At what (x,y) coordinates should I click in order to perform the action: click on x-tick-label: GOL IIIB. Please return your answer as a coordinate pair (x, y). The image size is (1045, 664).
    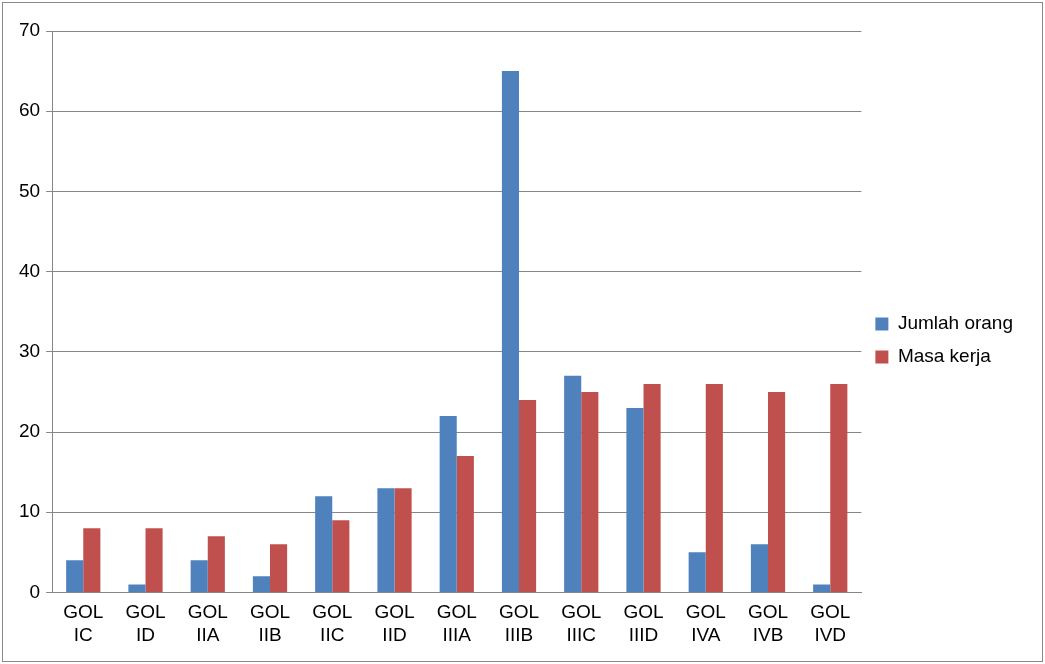
    Looking at the image, I should click on (519, 623).